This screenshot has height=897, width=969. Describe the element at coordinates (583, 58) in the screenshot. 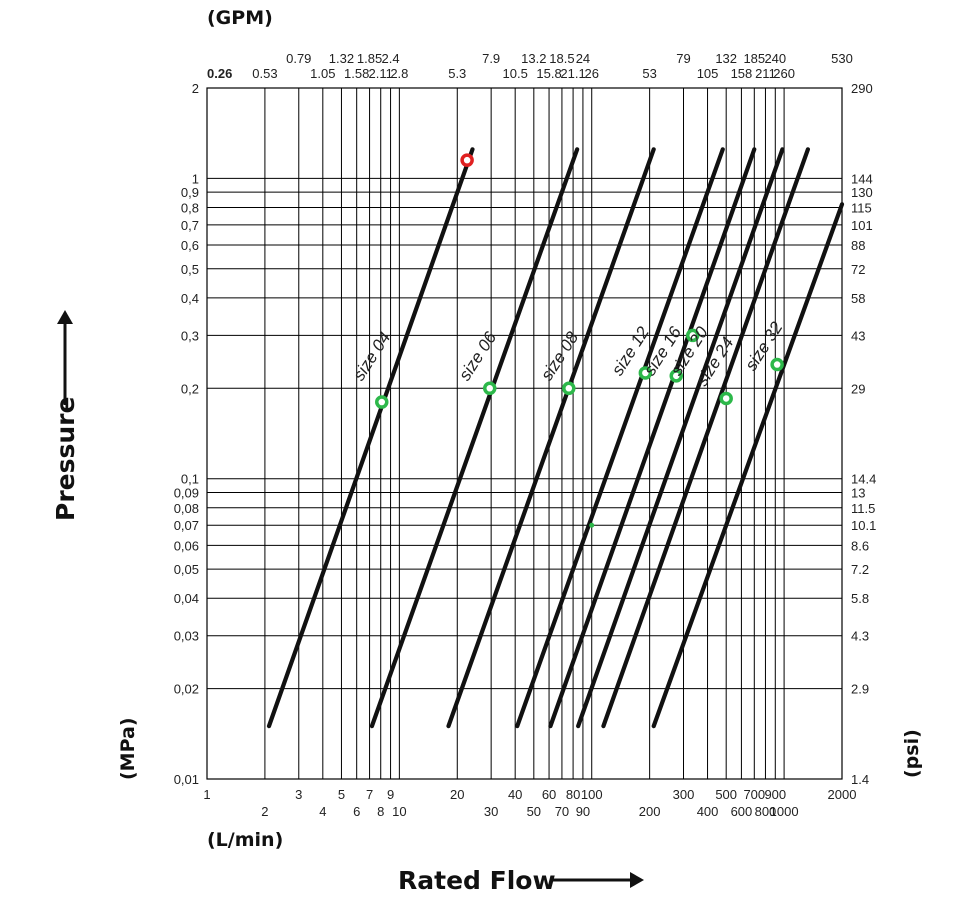

I see `gpm-tick-label: 24` at that location.